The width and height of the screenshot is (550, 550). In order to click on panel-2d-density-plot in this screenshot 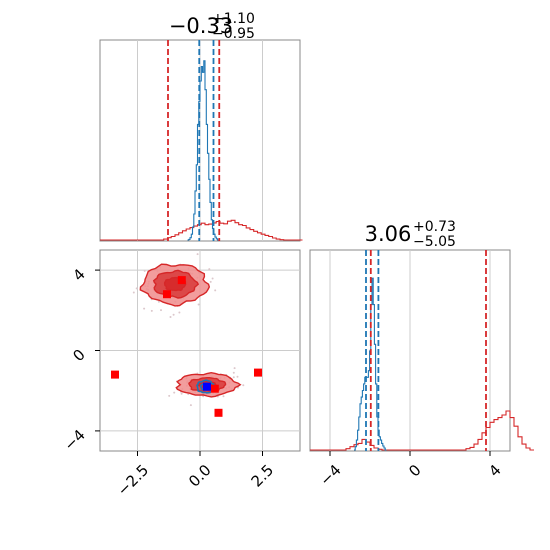, I will do `click(186, 335)`.